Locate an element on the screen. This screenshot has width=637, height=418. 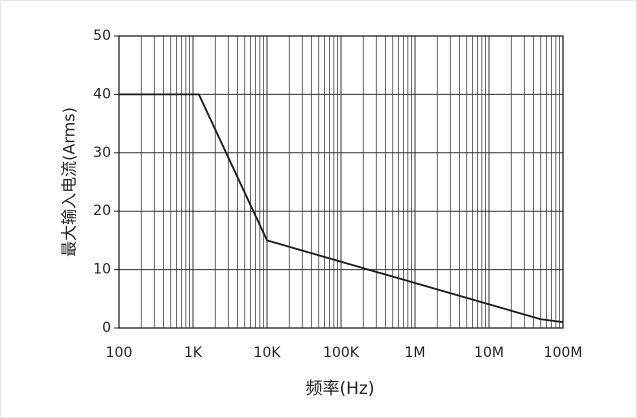
y-tick-label: 40 is located at coordinates (102, 94).